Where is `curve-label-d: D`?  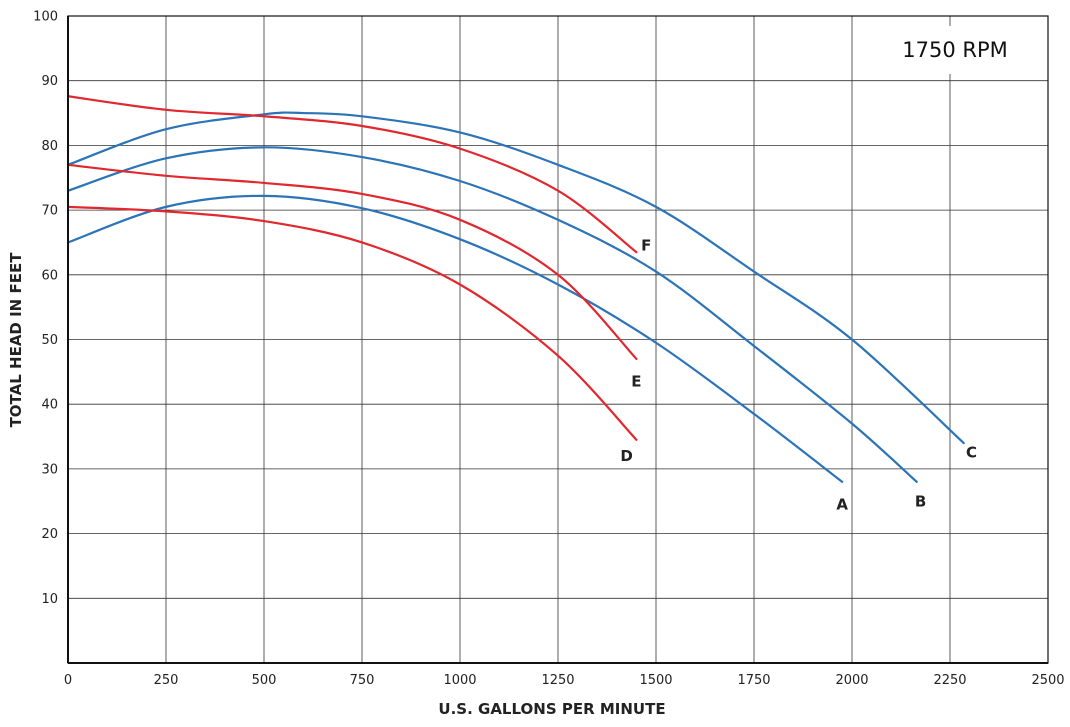 curve-label-d: D is located at coordinates (626, 456).